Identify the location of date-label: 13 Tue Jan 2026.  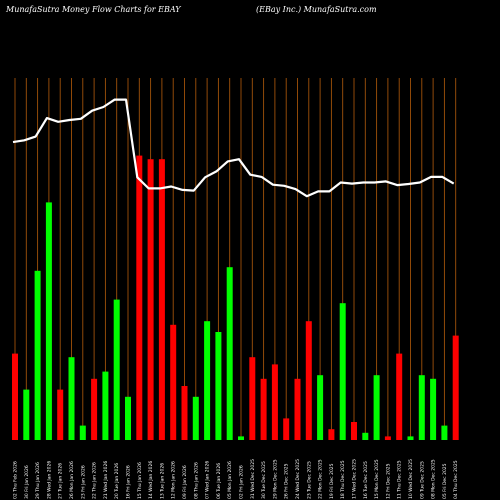
(162, 481).